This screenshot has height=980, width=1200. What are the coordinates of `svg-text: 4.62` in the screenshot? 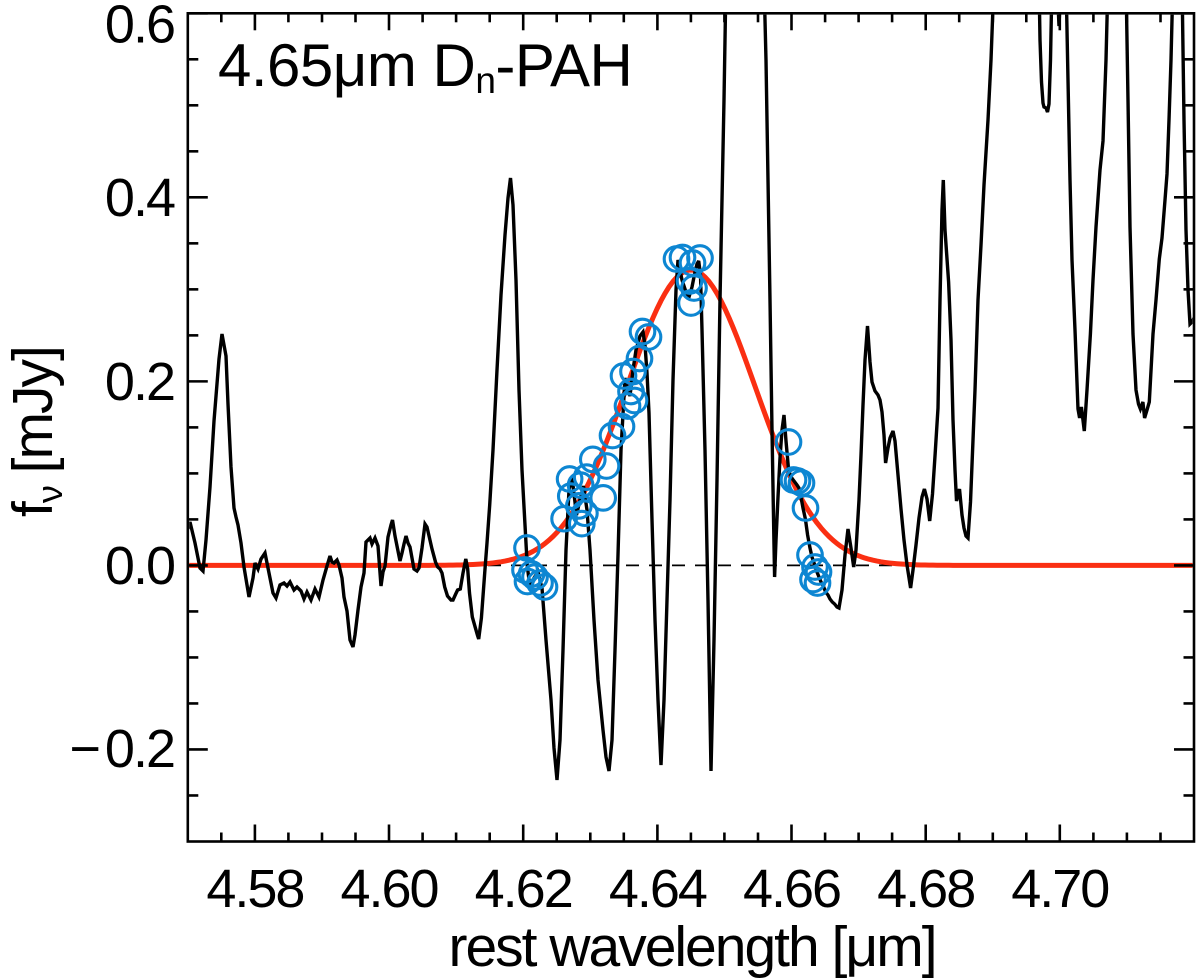 It's located at (523, 889).